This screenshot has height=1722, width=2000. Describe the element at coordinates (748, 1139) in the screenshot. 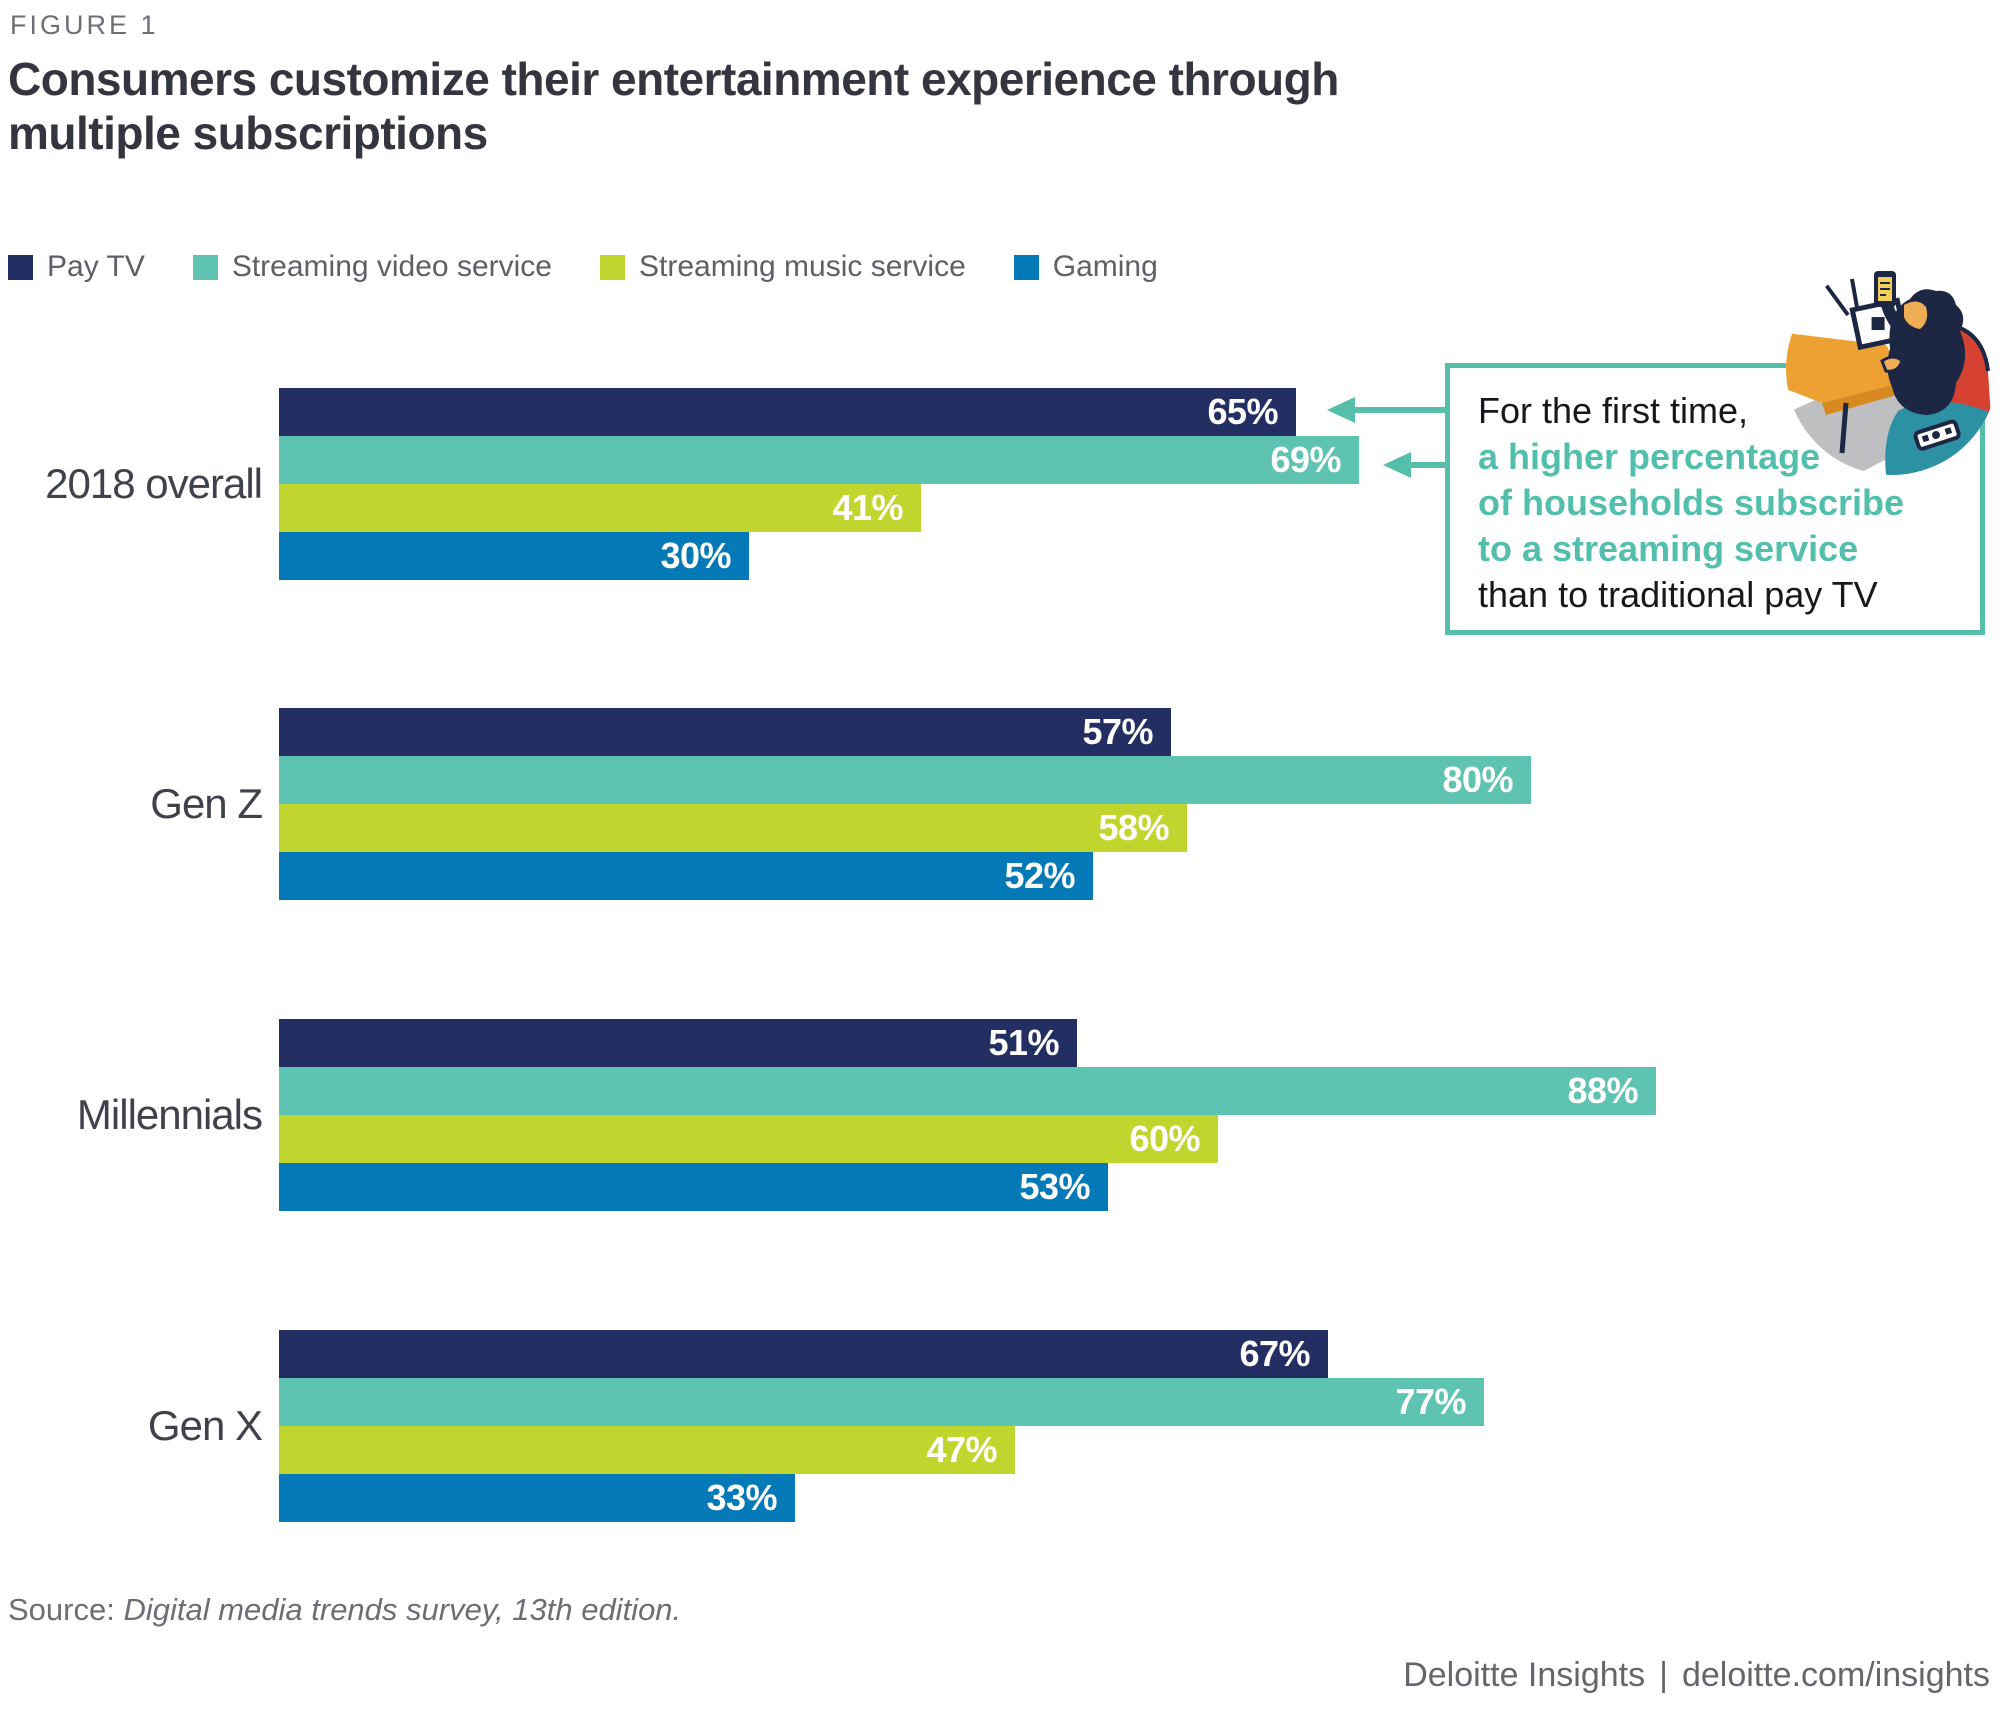

I see `bar-streaming-music-service-millennials: 60%` at that location.